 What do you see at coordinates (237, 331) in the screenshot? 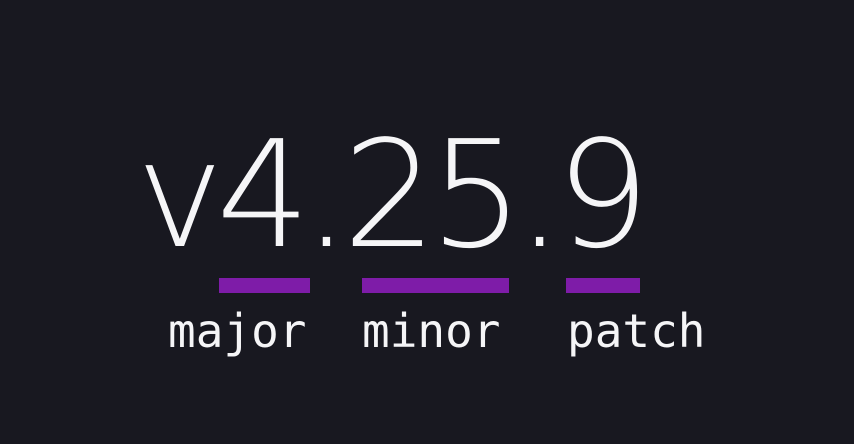
I see `major-label: major` at bounding box center [237, 331].